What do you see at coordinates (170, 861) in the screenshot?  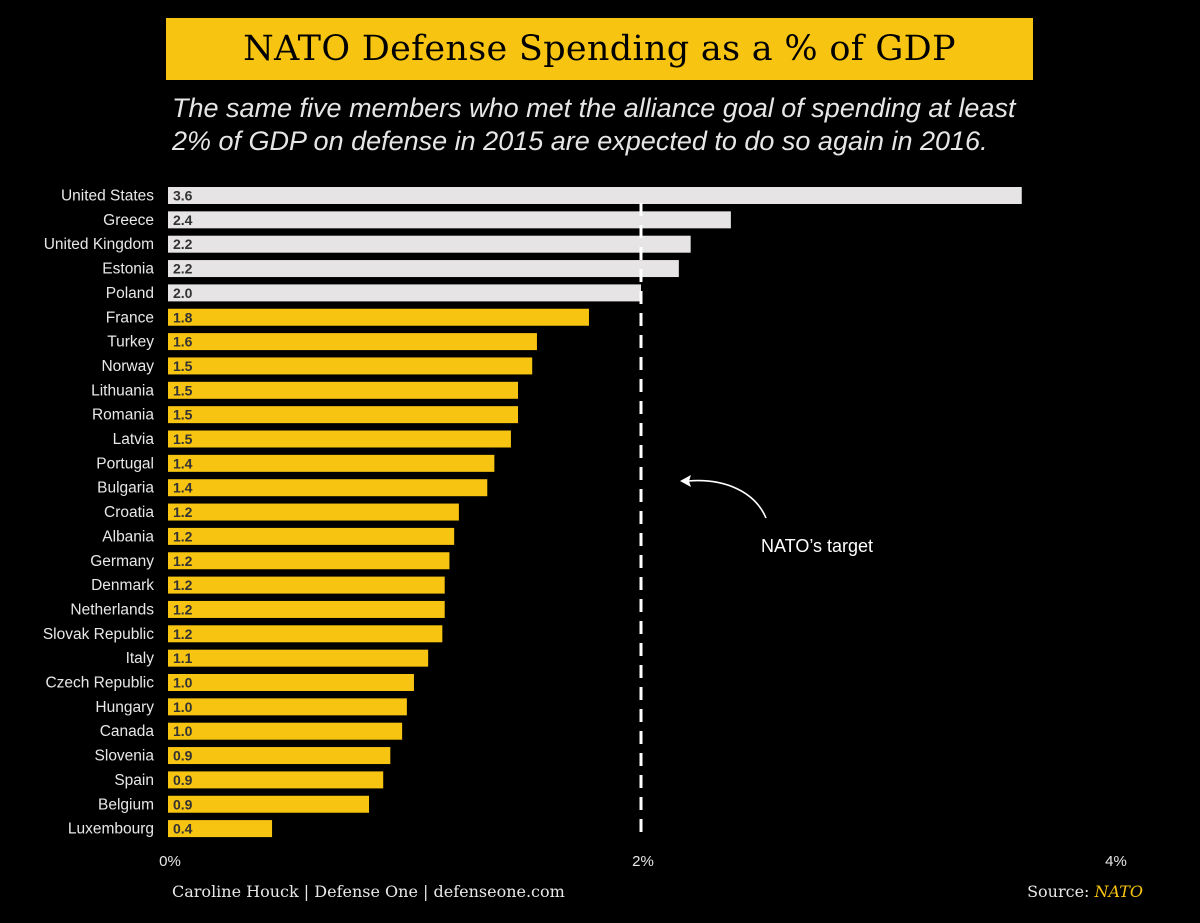 I see `x-tick-label: 0%` at bounding box center [170, 861].